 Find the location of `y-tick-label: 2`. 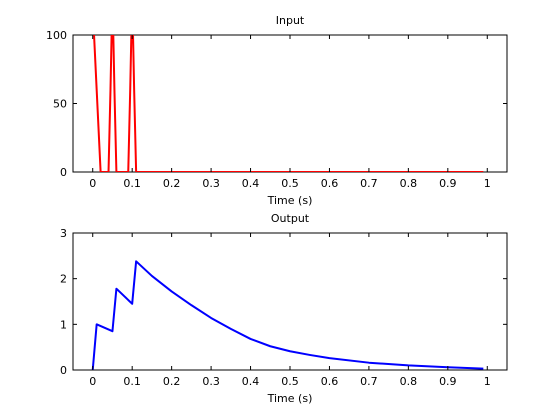

y-tick-label: 2 is located at coordinates (63, 279).